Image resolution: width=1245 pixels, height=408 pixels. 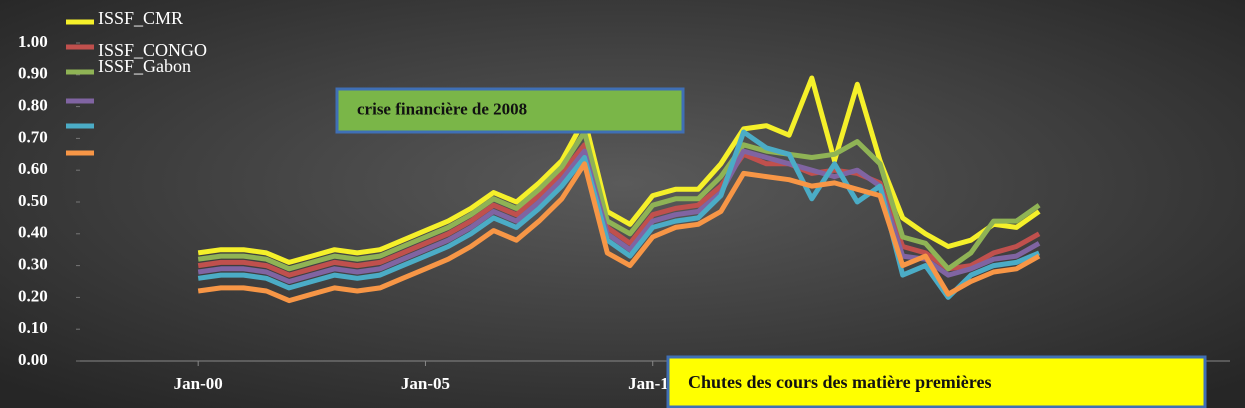 I want to click on annotation-text: crise financière de 2008, so click(x=442, y=108).